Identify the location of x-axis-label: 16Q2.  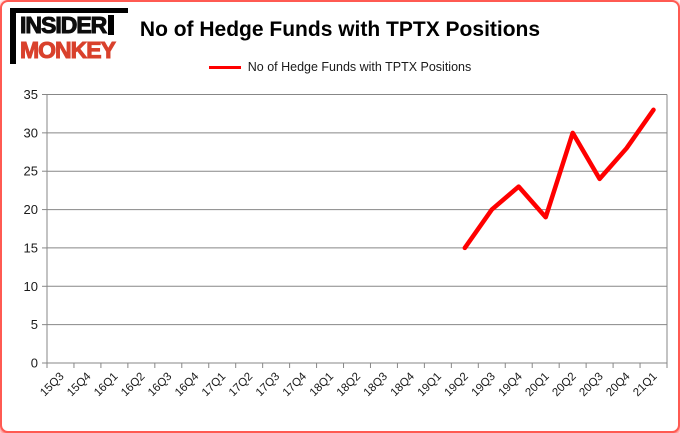
(133, 385).